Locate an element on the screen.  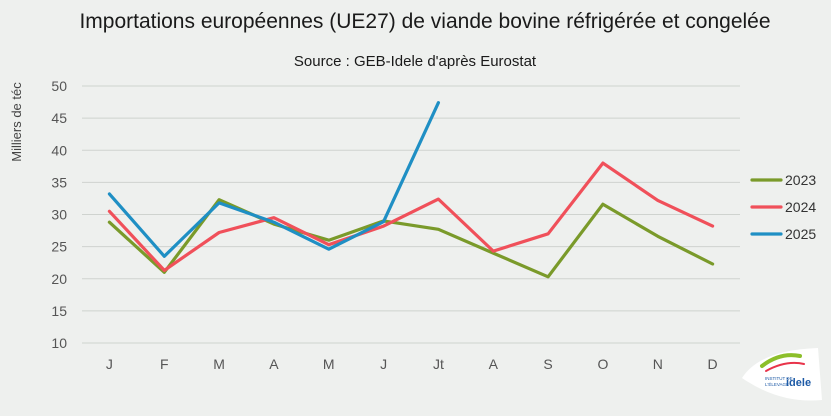
y-tick-label: 40 is located at coordinates (59, 150).